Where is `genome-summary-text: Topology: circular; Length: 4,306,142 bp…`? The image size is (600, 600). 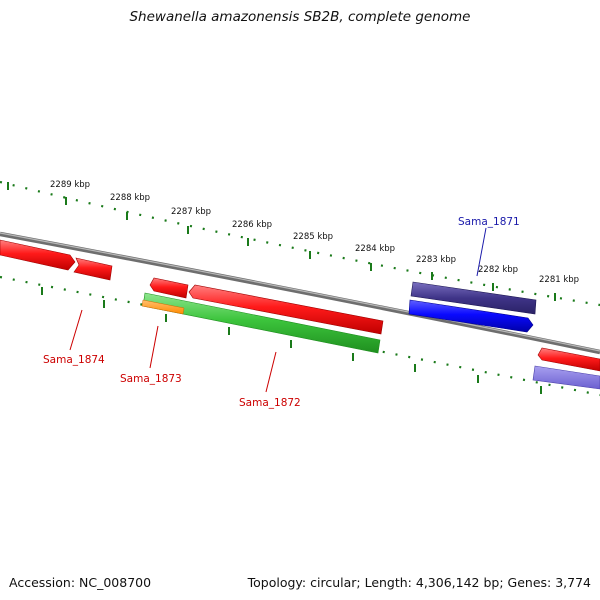 genome-summary-text: Topology: circular; Length: 4,306,142 bp… is located at coordinates (419, 582).